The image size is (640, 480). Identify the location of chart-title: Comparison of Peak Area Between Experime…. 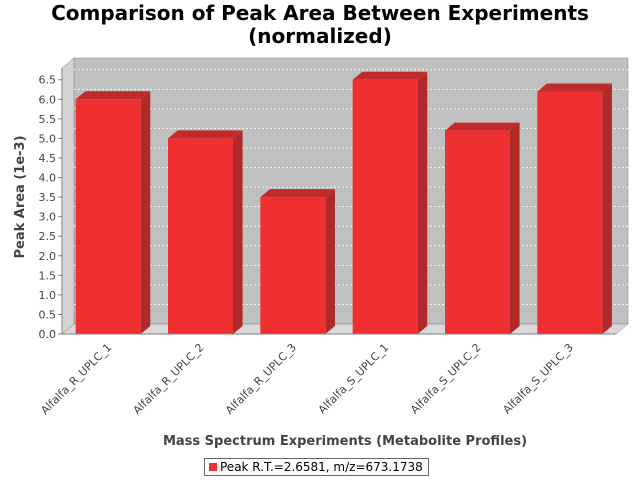
(320, 13).